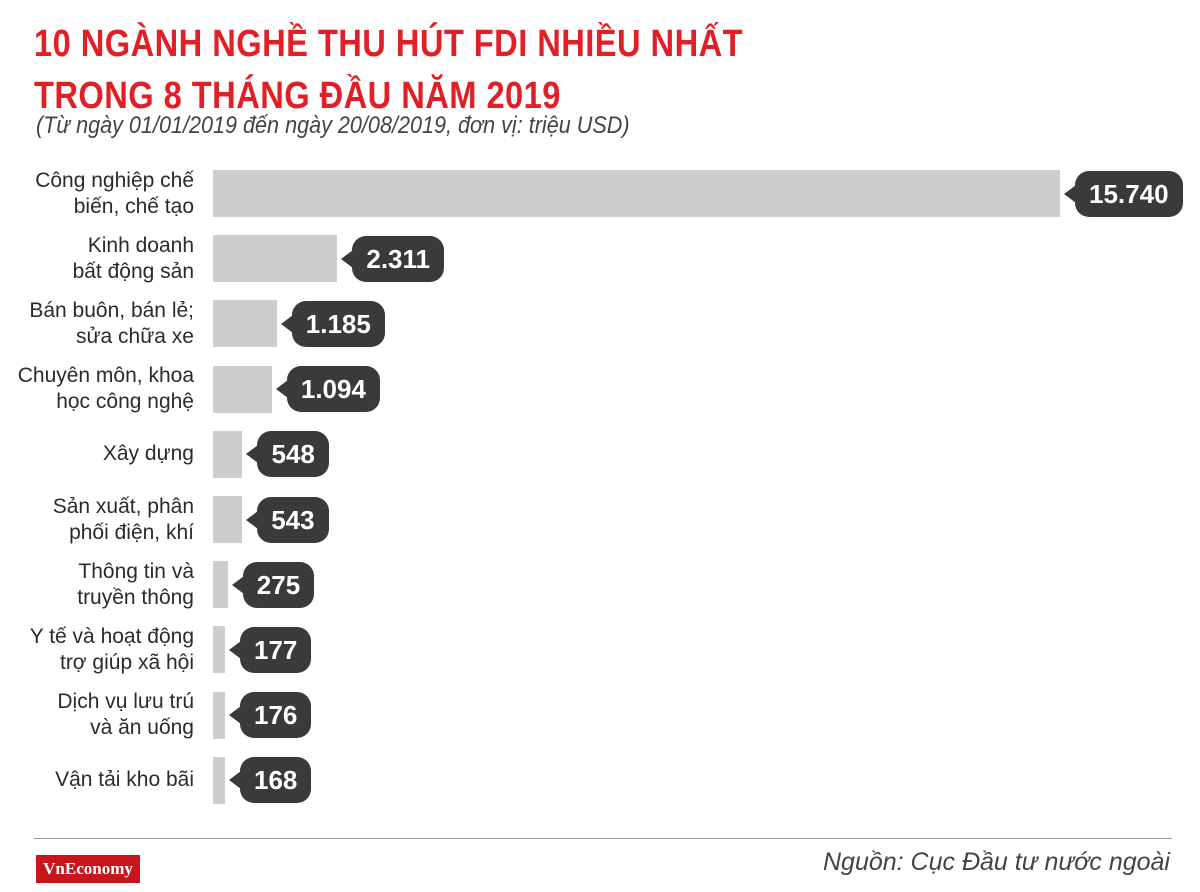  What do you see at coordinates (140, 245) in the screenshot?
I see `category-label-line: Kinh doanh` at bounding box center [140, 245].